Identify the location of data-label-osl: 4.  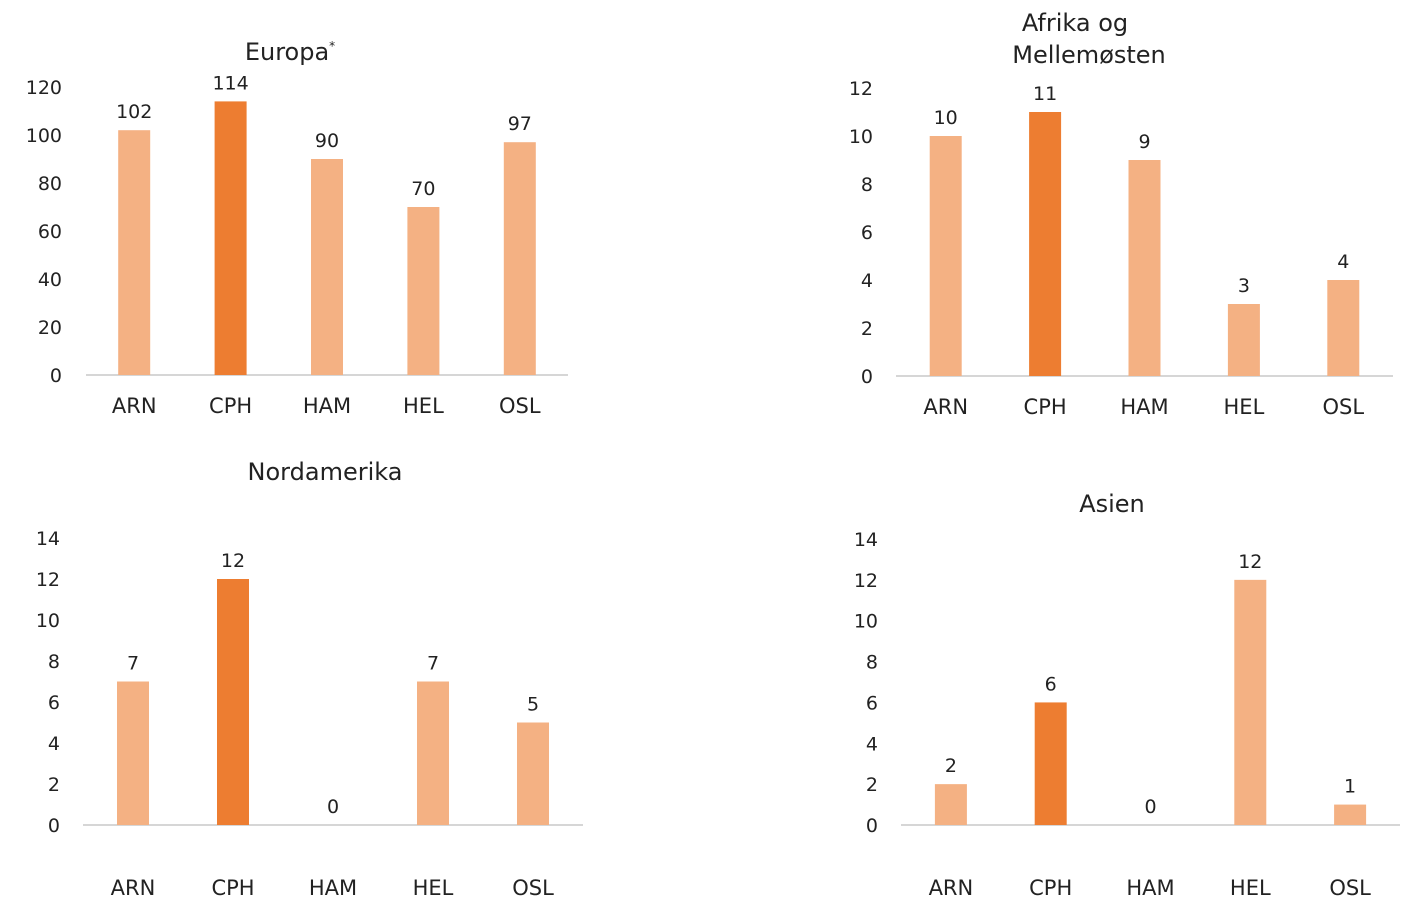
(1343, 262).